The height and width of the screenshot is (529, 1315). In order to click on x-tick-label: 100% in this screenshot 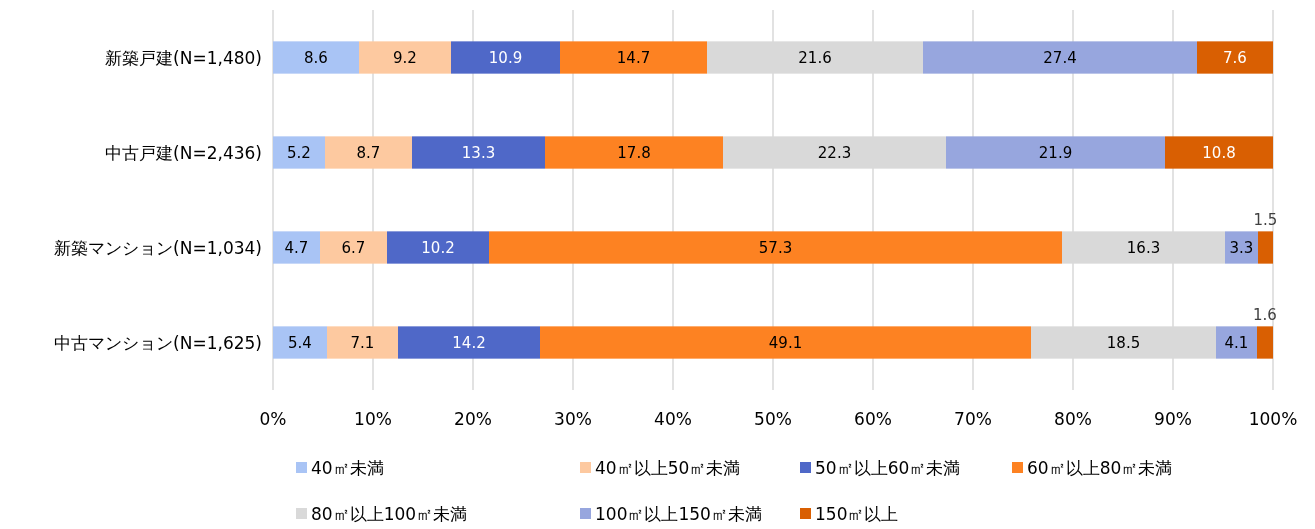, I will do `click(1273, 419)`.